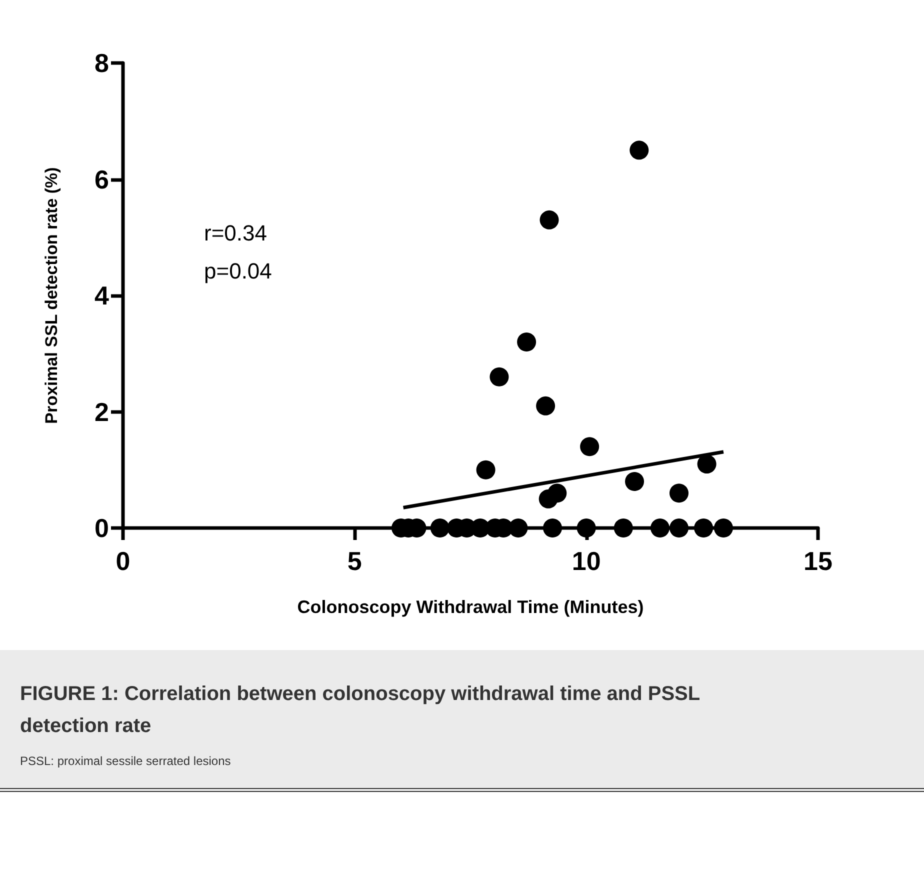 The height and width of the screenshot is (872, 924). Describe the element at coordinates (126, 761) in the screenshot. I see `text: PSSL: proximal sessile serrated lesions` at that location.